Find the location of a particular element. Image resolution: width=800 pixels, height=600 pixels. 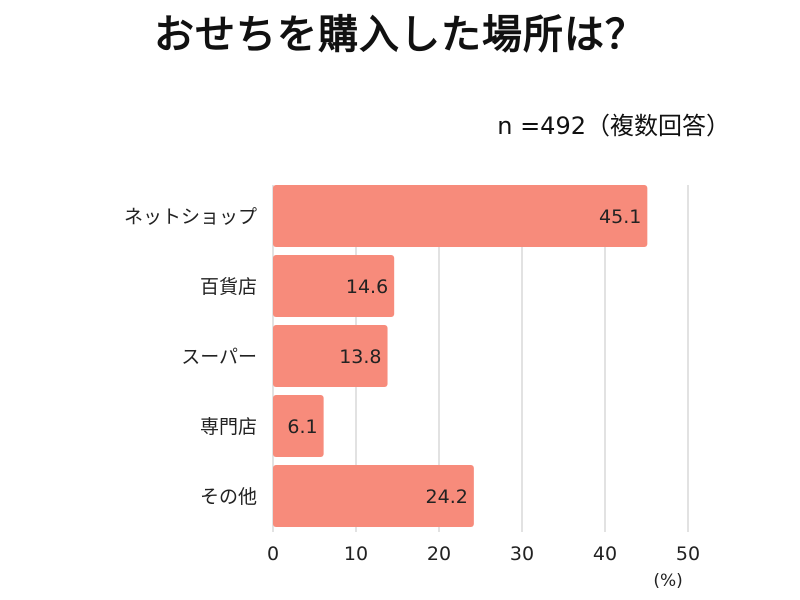

value-label: 13.8 is located at coordinates (360, 357).